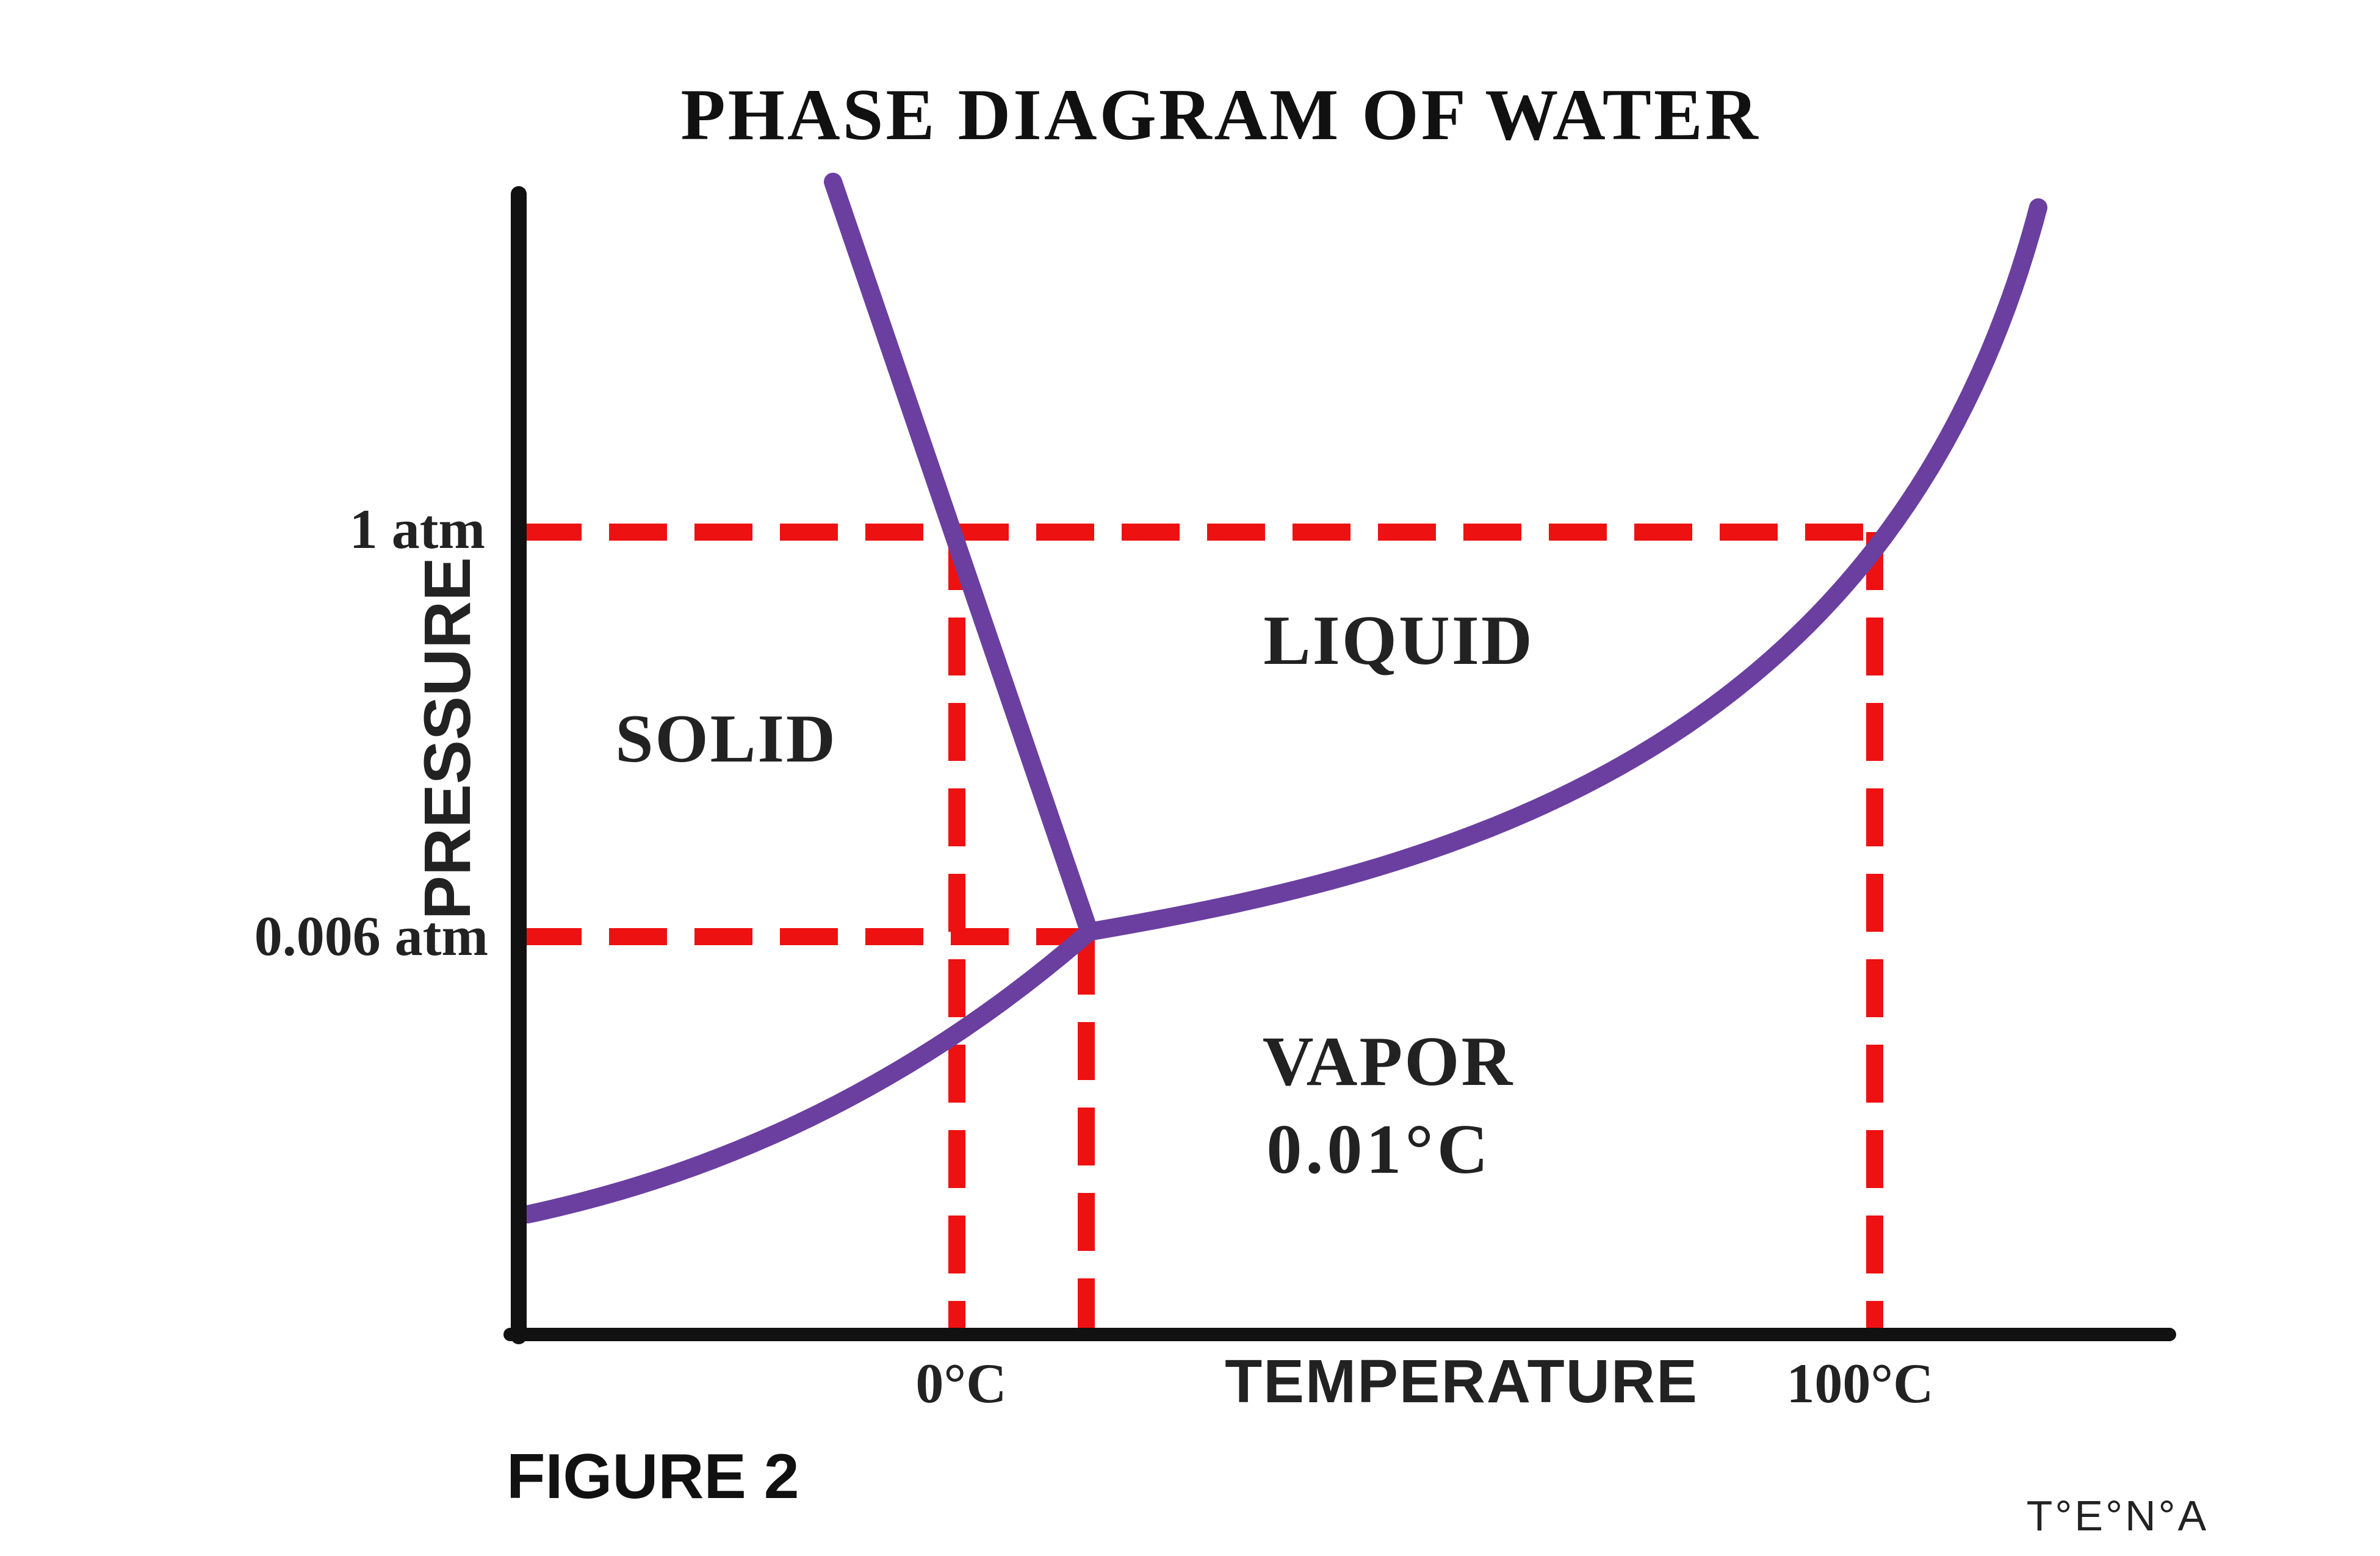  I want to click on figure-label: FIGURE 2, so click(653, 1477).